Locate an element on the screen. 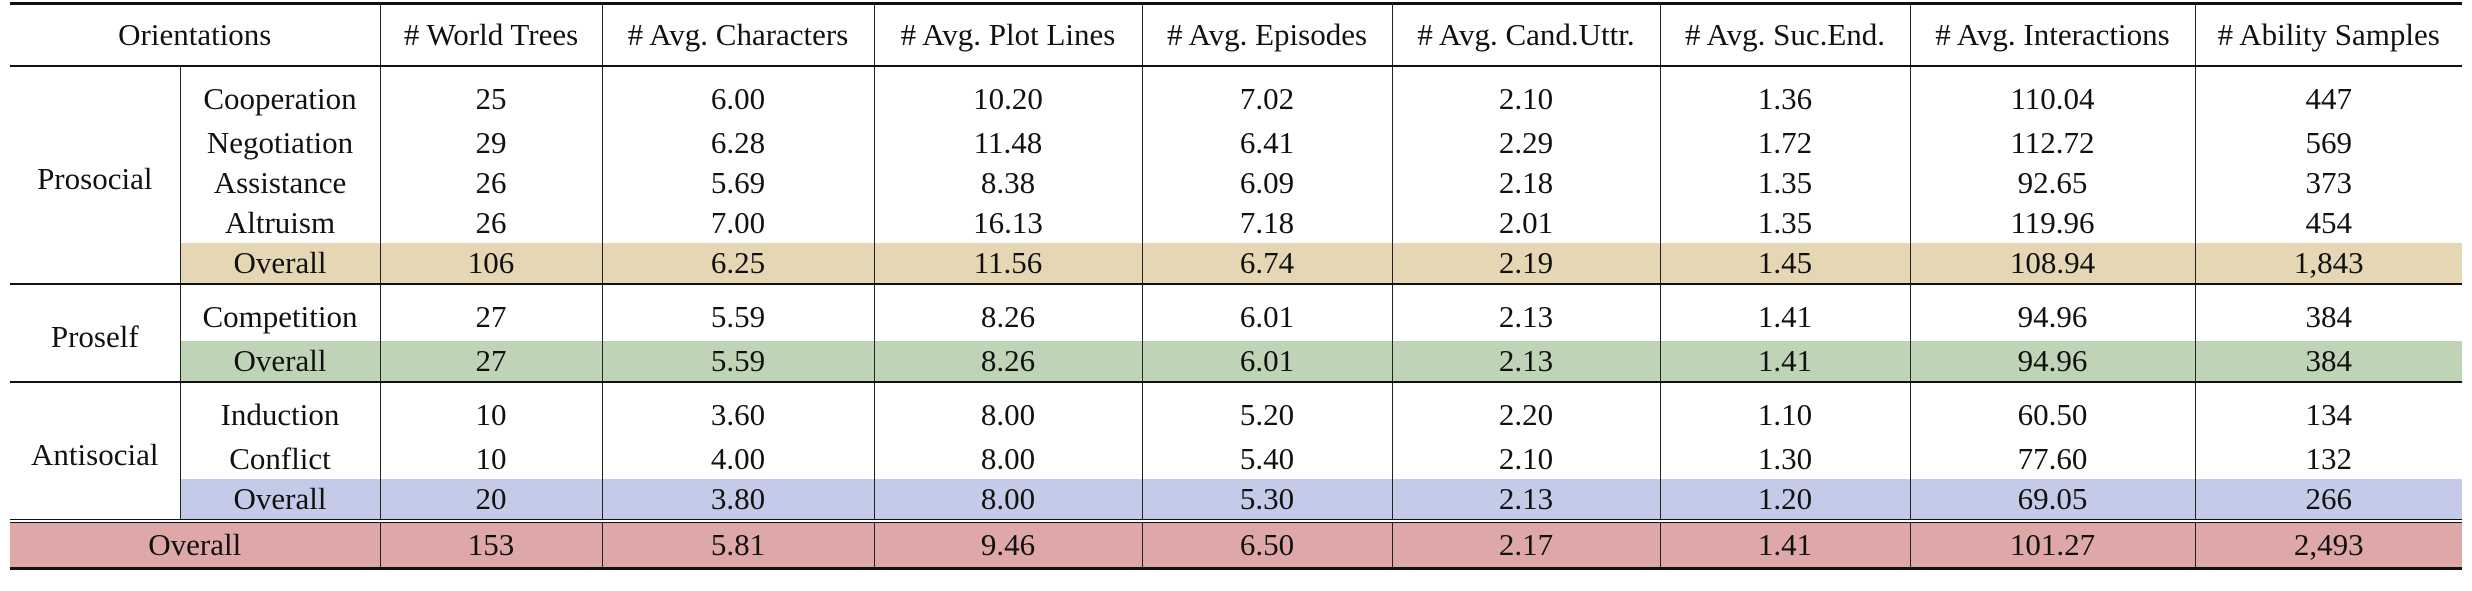 Image resolution: width=2472 pixels, height=591 pixels. cell-ability-samples: 1,843 is located at coordinates (2328, 263).